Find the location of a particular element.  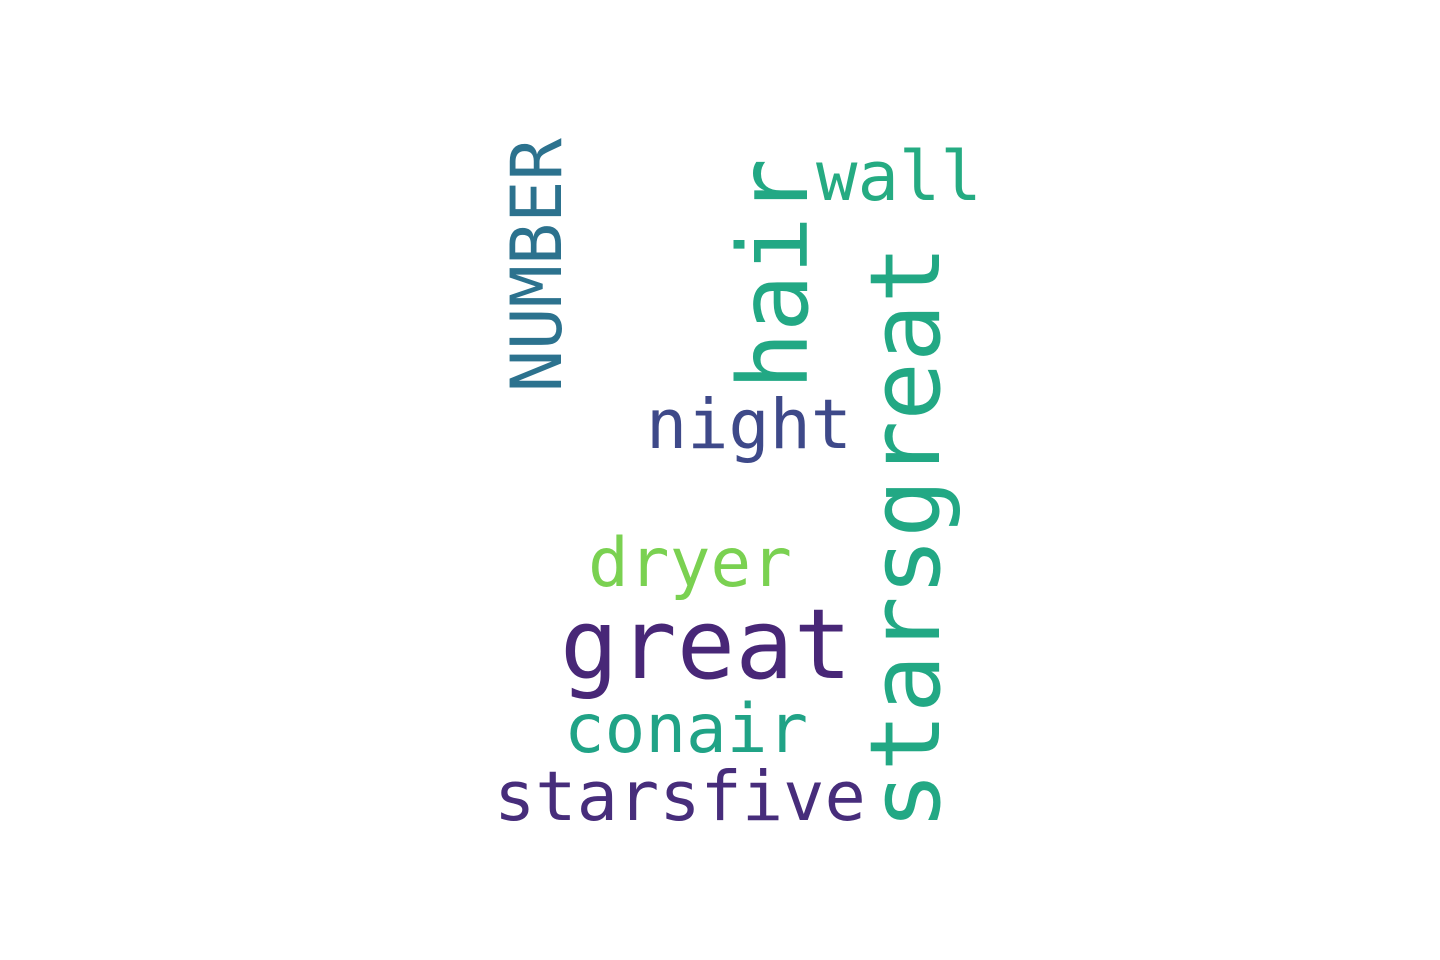

word-conair: conair is located at coordinates (686, 729).